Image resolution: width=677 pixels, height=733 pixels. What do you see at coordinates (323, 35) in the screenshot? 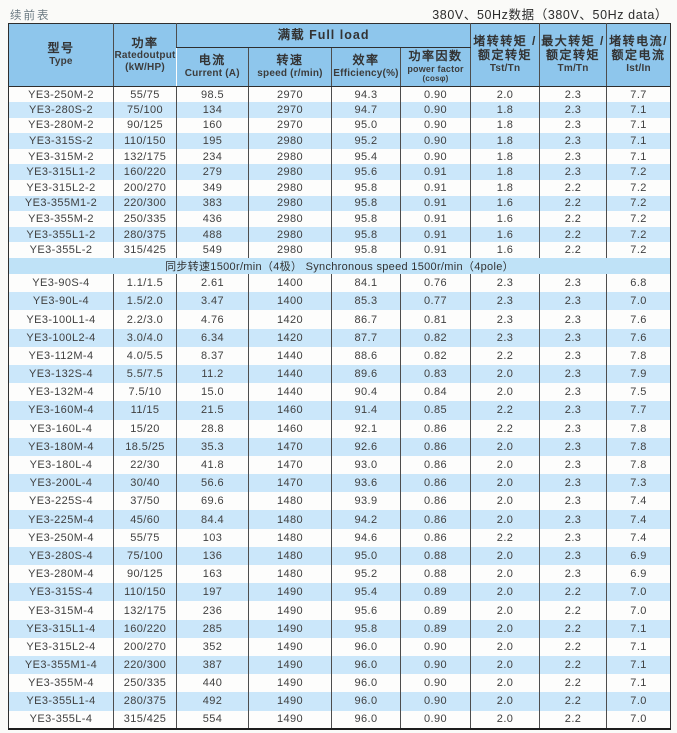
I see `col-header-full-load-group: 满载 Full load` at bounding box center [323, 35].